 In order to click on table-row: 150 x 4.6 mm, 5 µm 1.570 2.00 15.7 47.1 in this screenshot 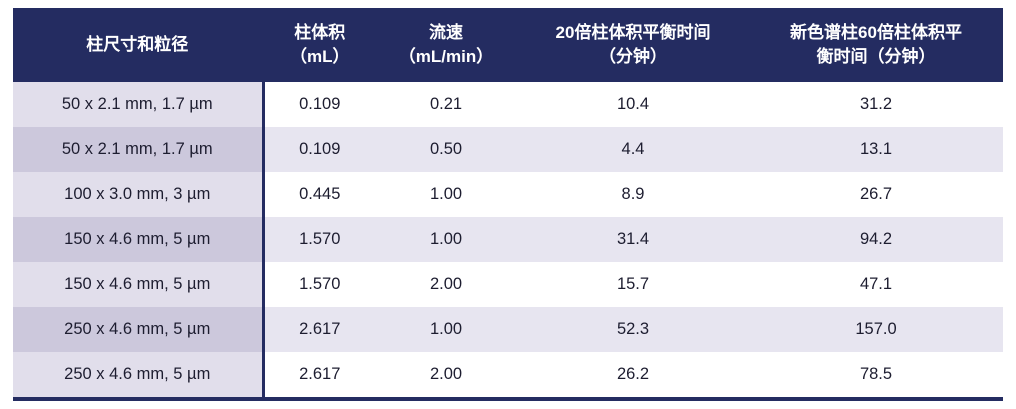, I will do `click(508, 284)`.